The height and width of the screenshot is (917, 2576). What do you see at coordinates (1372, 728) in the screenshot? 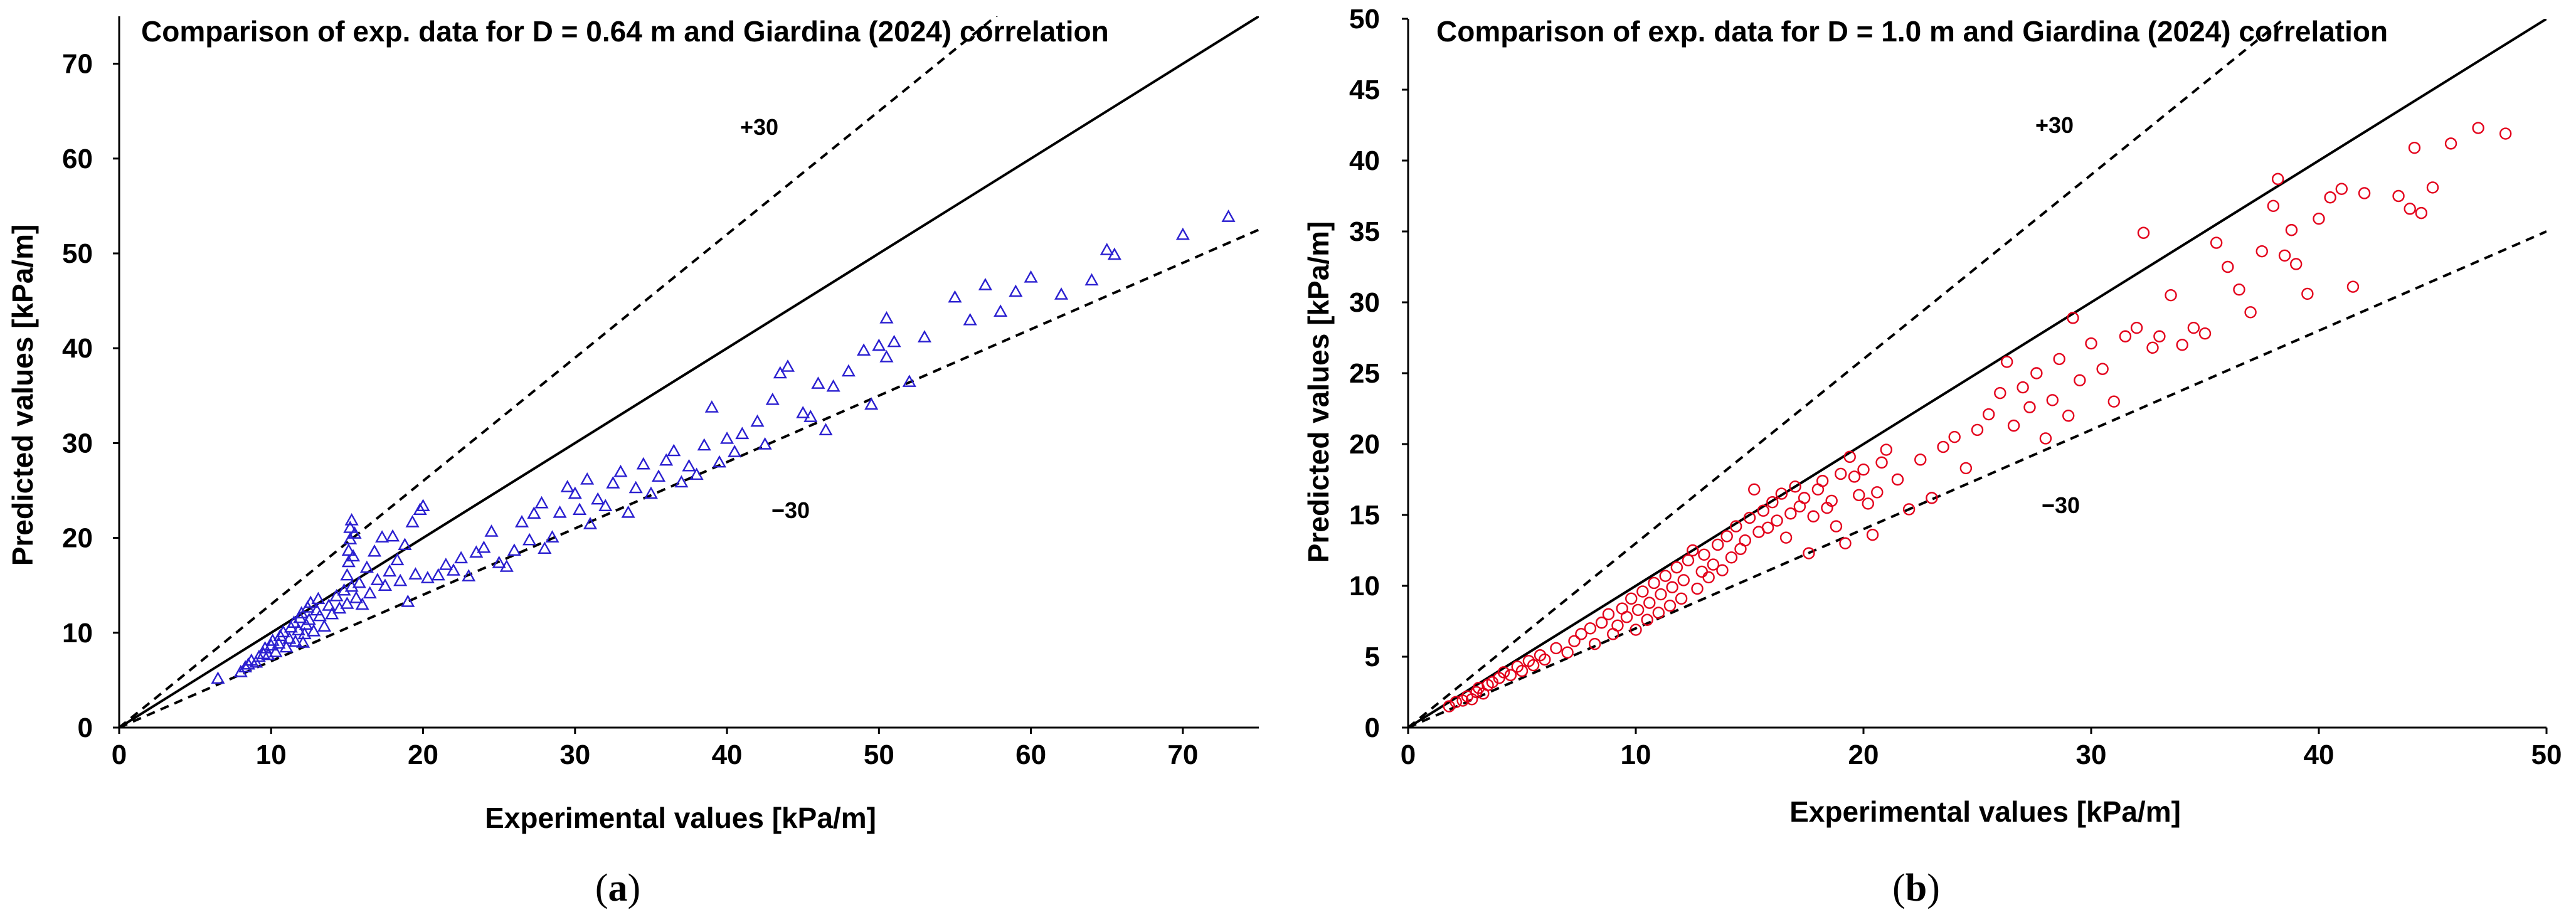
I see `y-tick-label-b: 0` at bounding box center [1372, 728].